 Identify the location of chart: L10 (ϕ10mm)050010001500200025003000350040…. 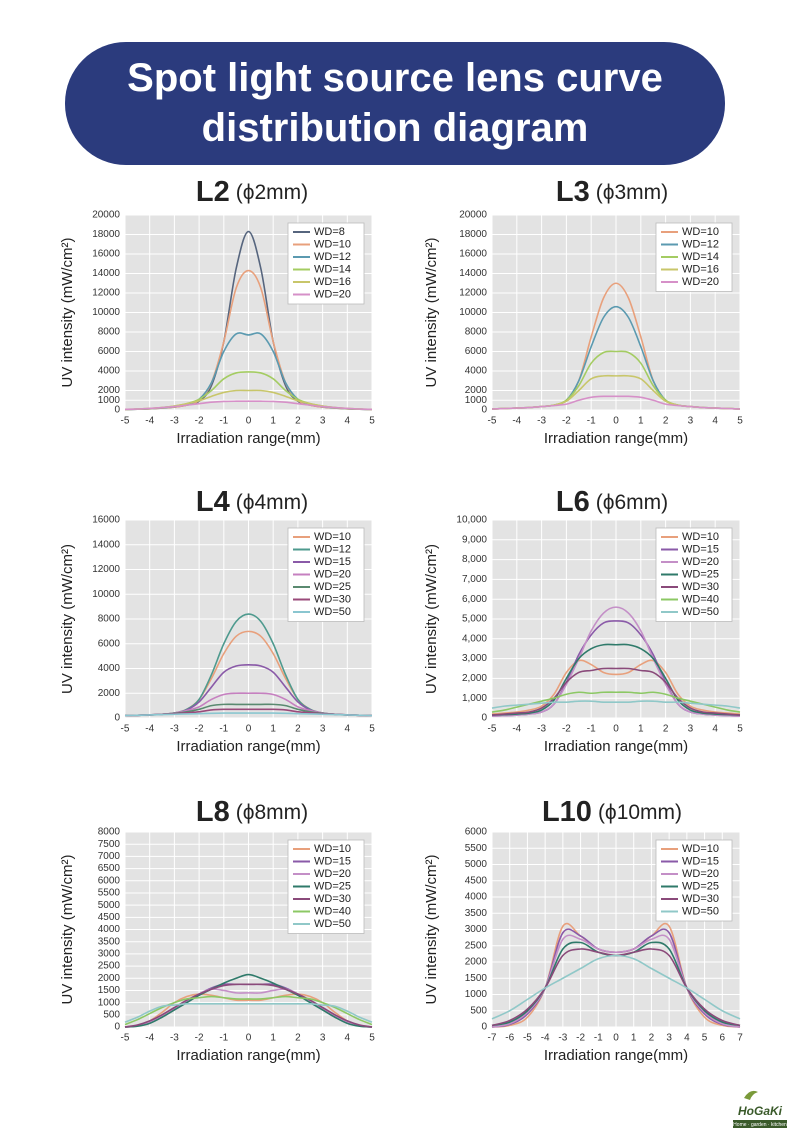
(583, 930).